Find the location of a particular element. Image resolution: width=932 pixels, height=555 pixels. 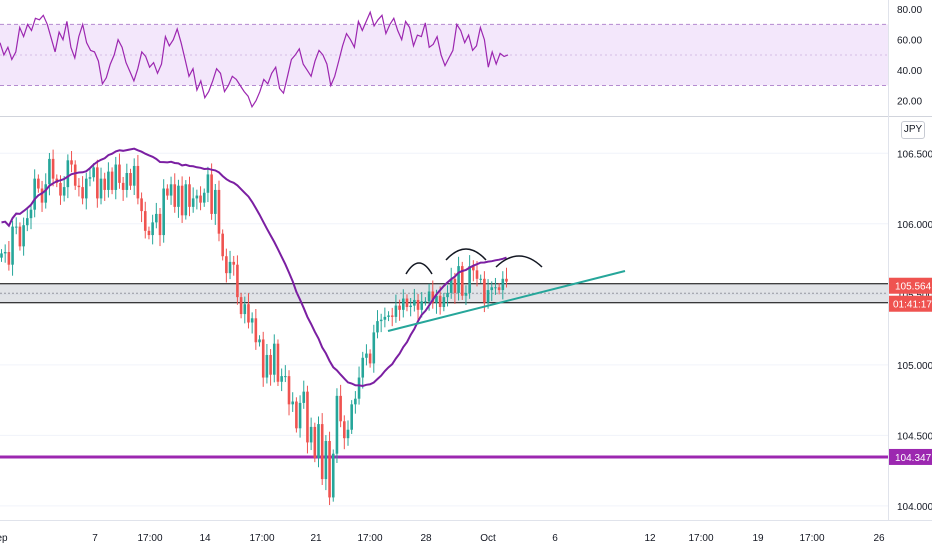

rsi-tick-label: 40.00 is located at coordinates (909, 71).